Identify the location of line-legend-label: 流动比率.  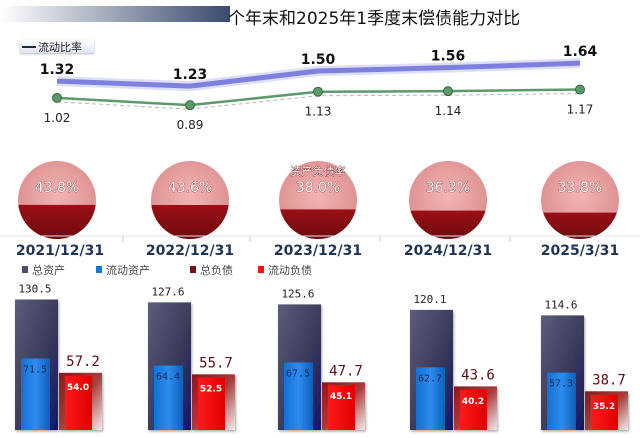
(60, 47).